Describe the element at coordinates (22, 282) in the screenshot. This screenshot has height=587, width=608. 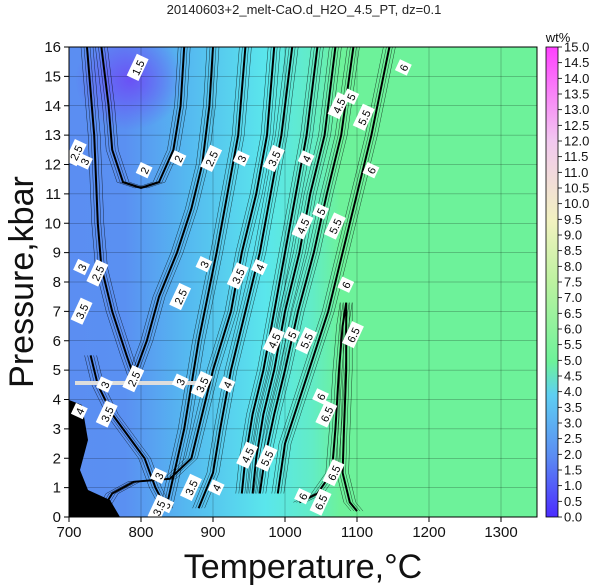
I see `y-axis-label: Pressure,kbar` at that location.